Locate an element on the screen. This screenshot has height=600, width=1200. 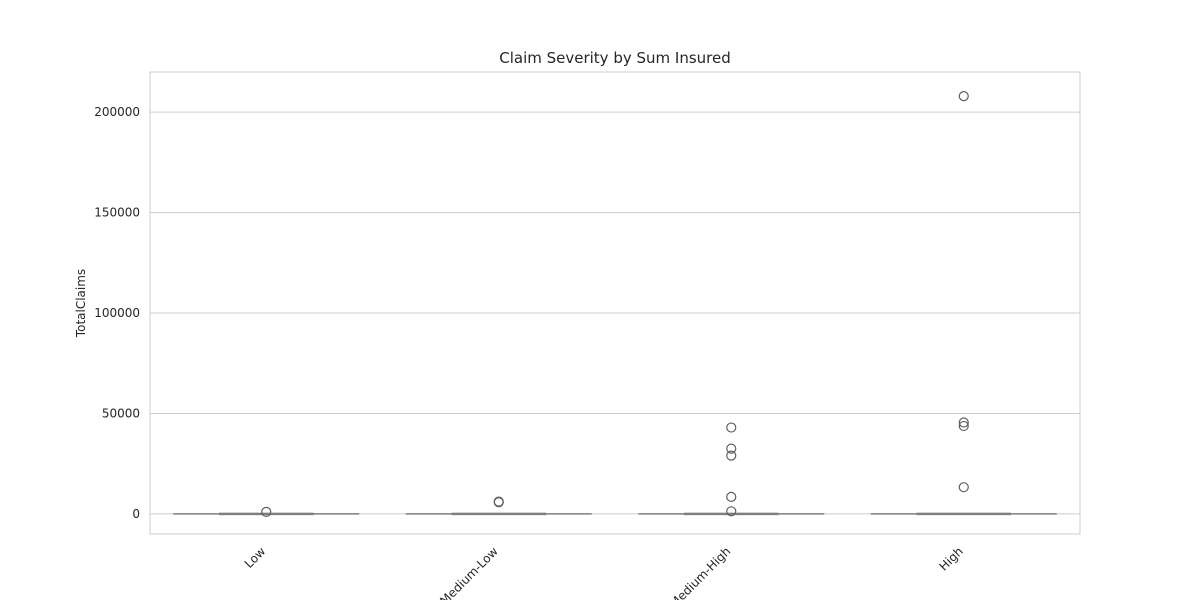
x-tick-label: High is located at coordinates (950, 558).